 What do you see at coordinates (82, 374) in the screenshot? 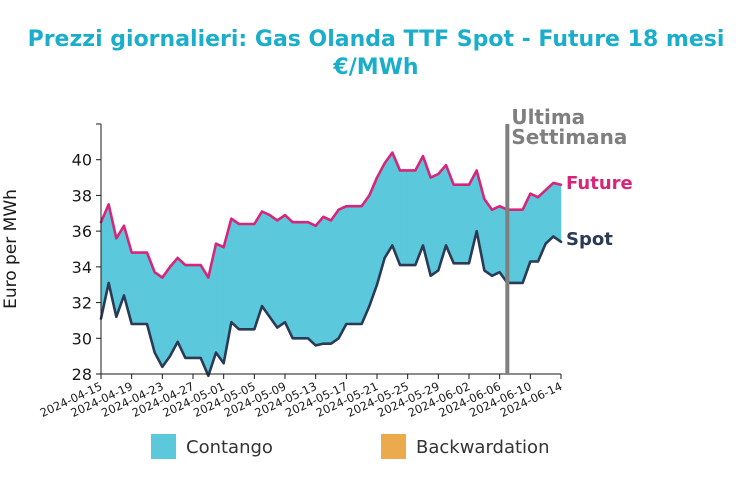
I see `y-tick-label: 28` at bounding box center [82, 374].